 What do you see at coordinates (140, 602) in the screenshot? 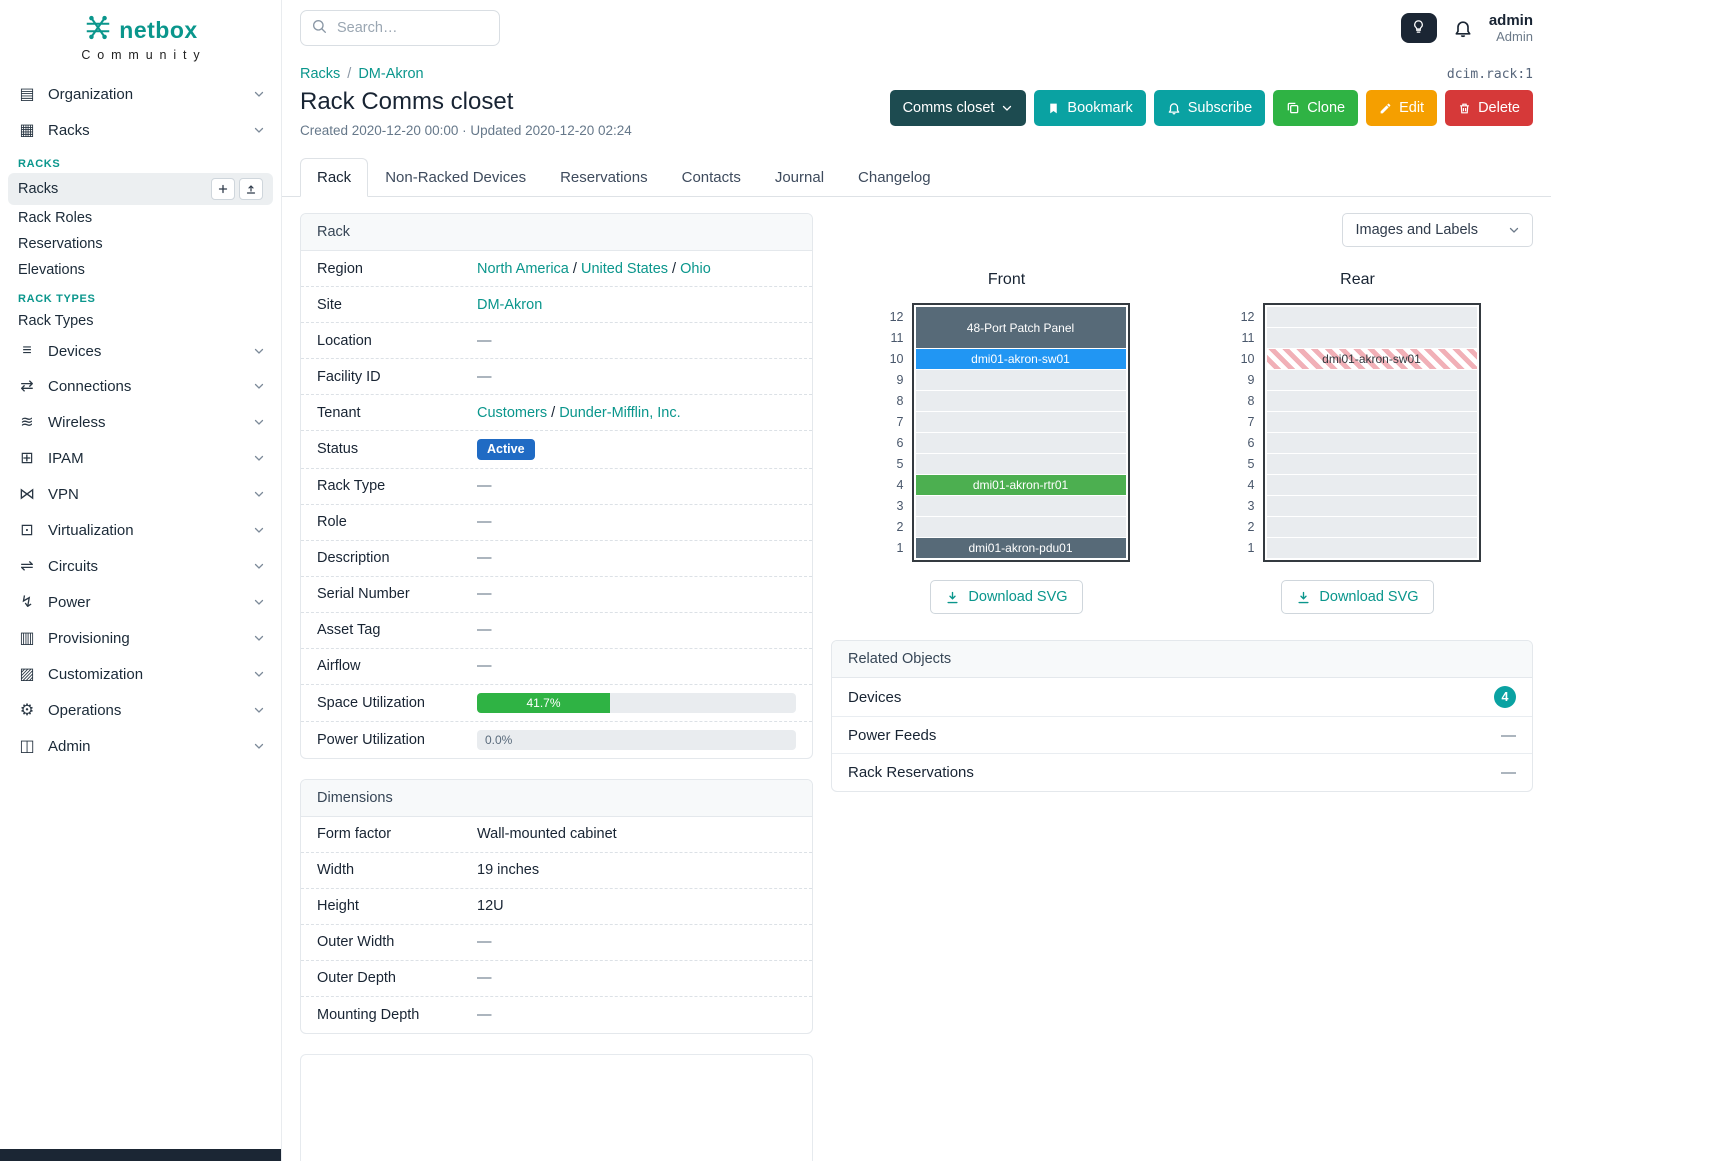
I see `sidebar-item-power: ↯ Power` at bounding box center [140, 602].